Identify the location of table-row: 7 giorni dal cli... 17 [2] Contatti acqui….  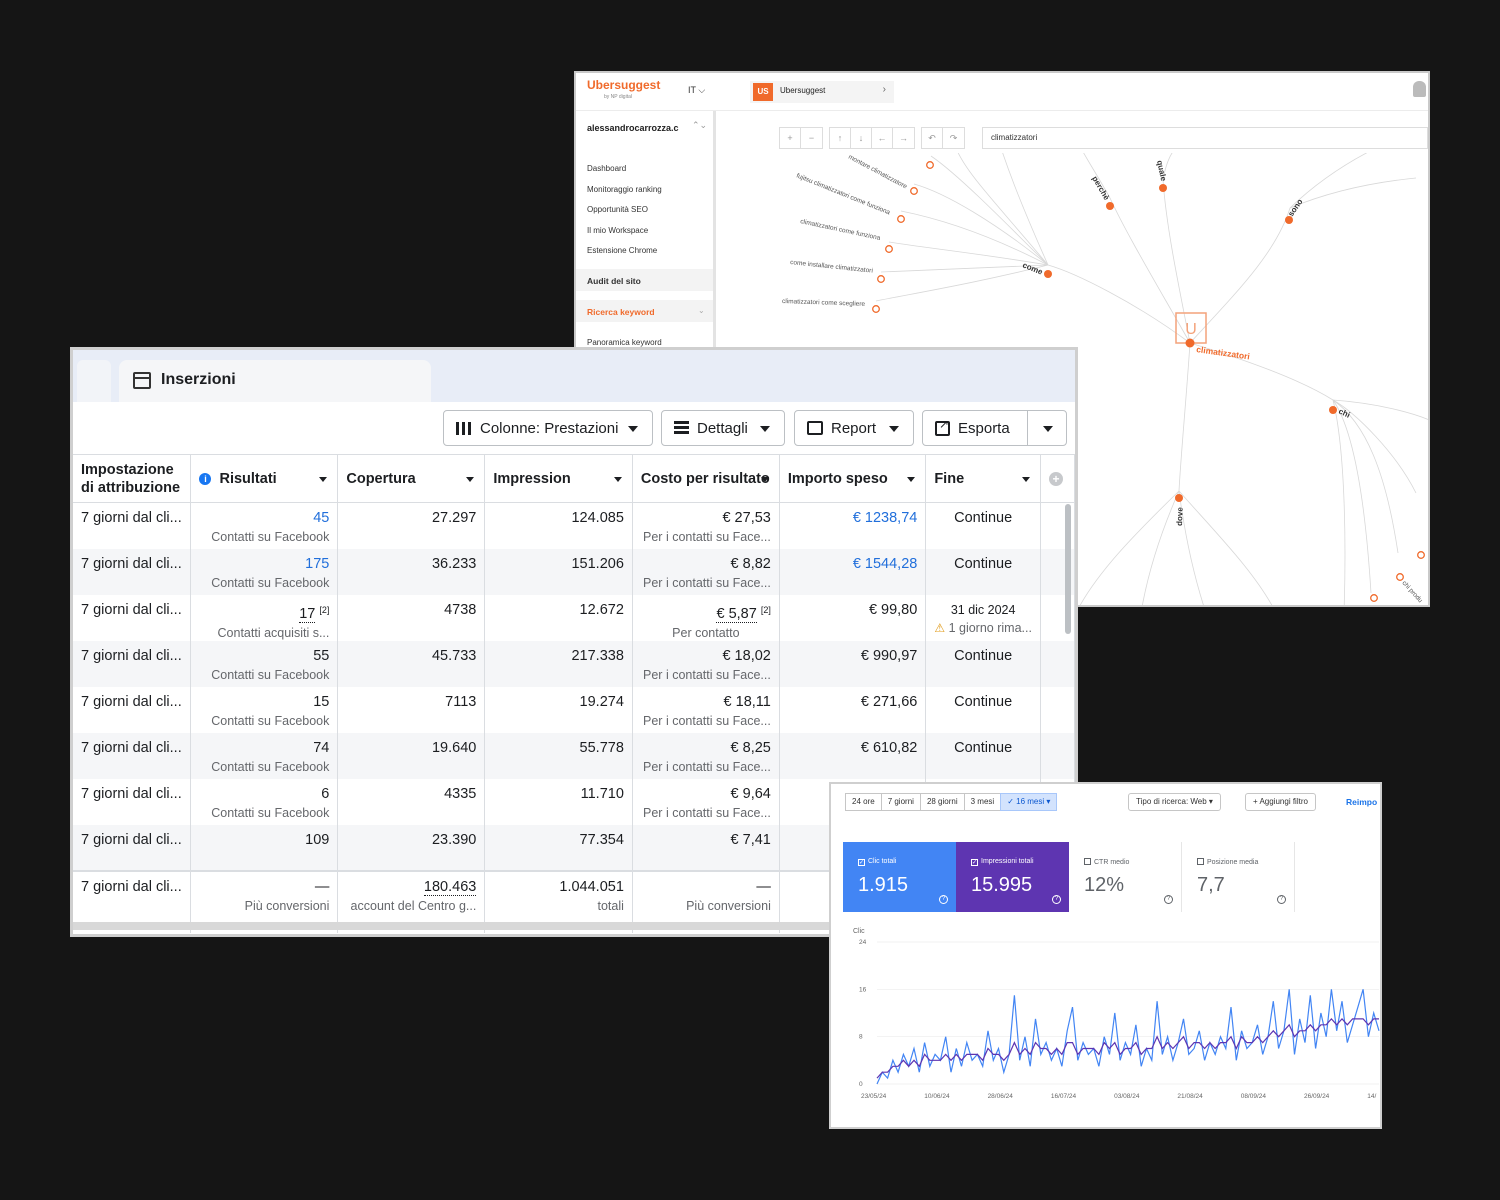
(574, 618).